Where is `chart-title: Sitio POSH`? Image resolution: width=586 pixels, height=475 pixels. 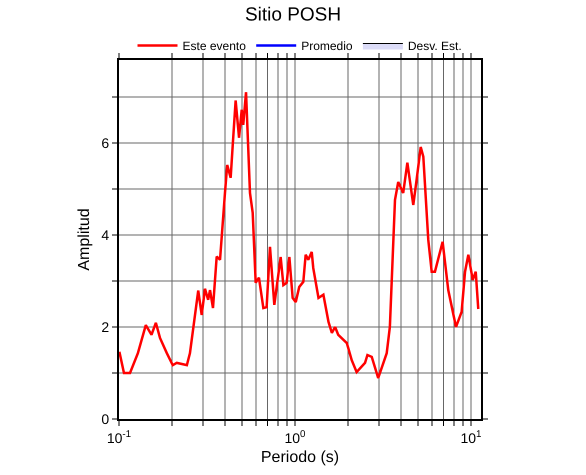
chart-title: Sitio POSH is located at coordinates (293, 15).